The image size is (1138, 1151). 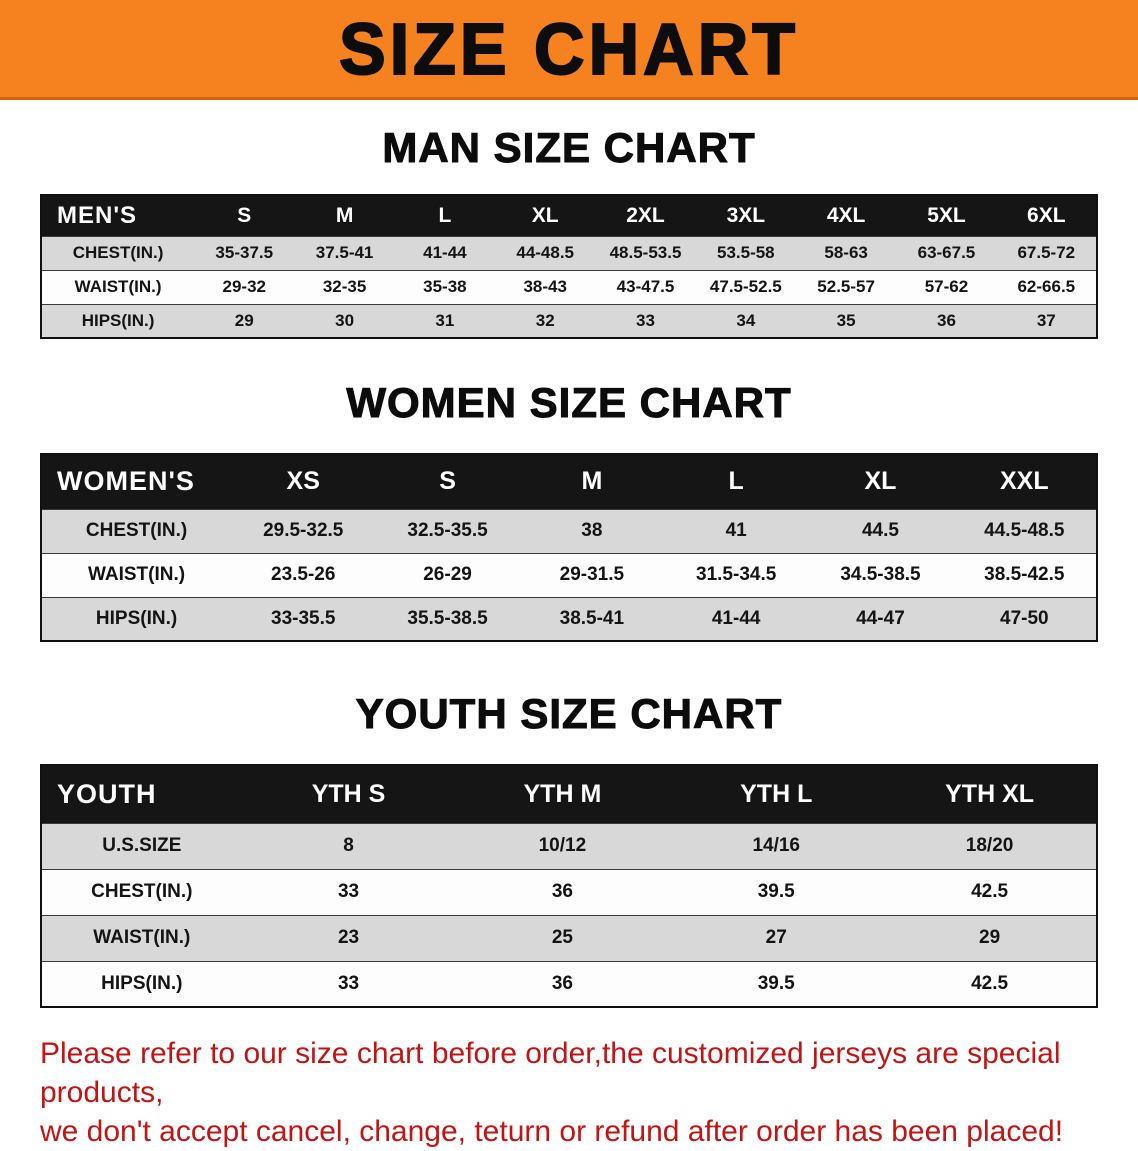 I want to click on size-value-cell: 44-47, so click(x=880, y=618).